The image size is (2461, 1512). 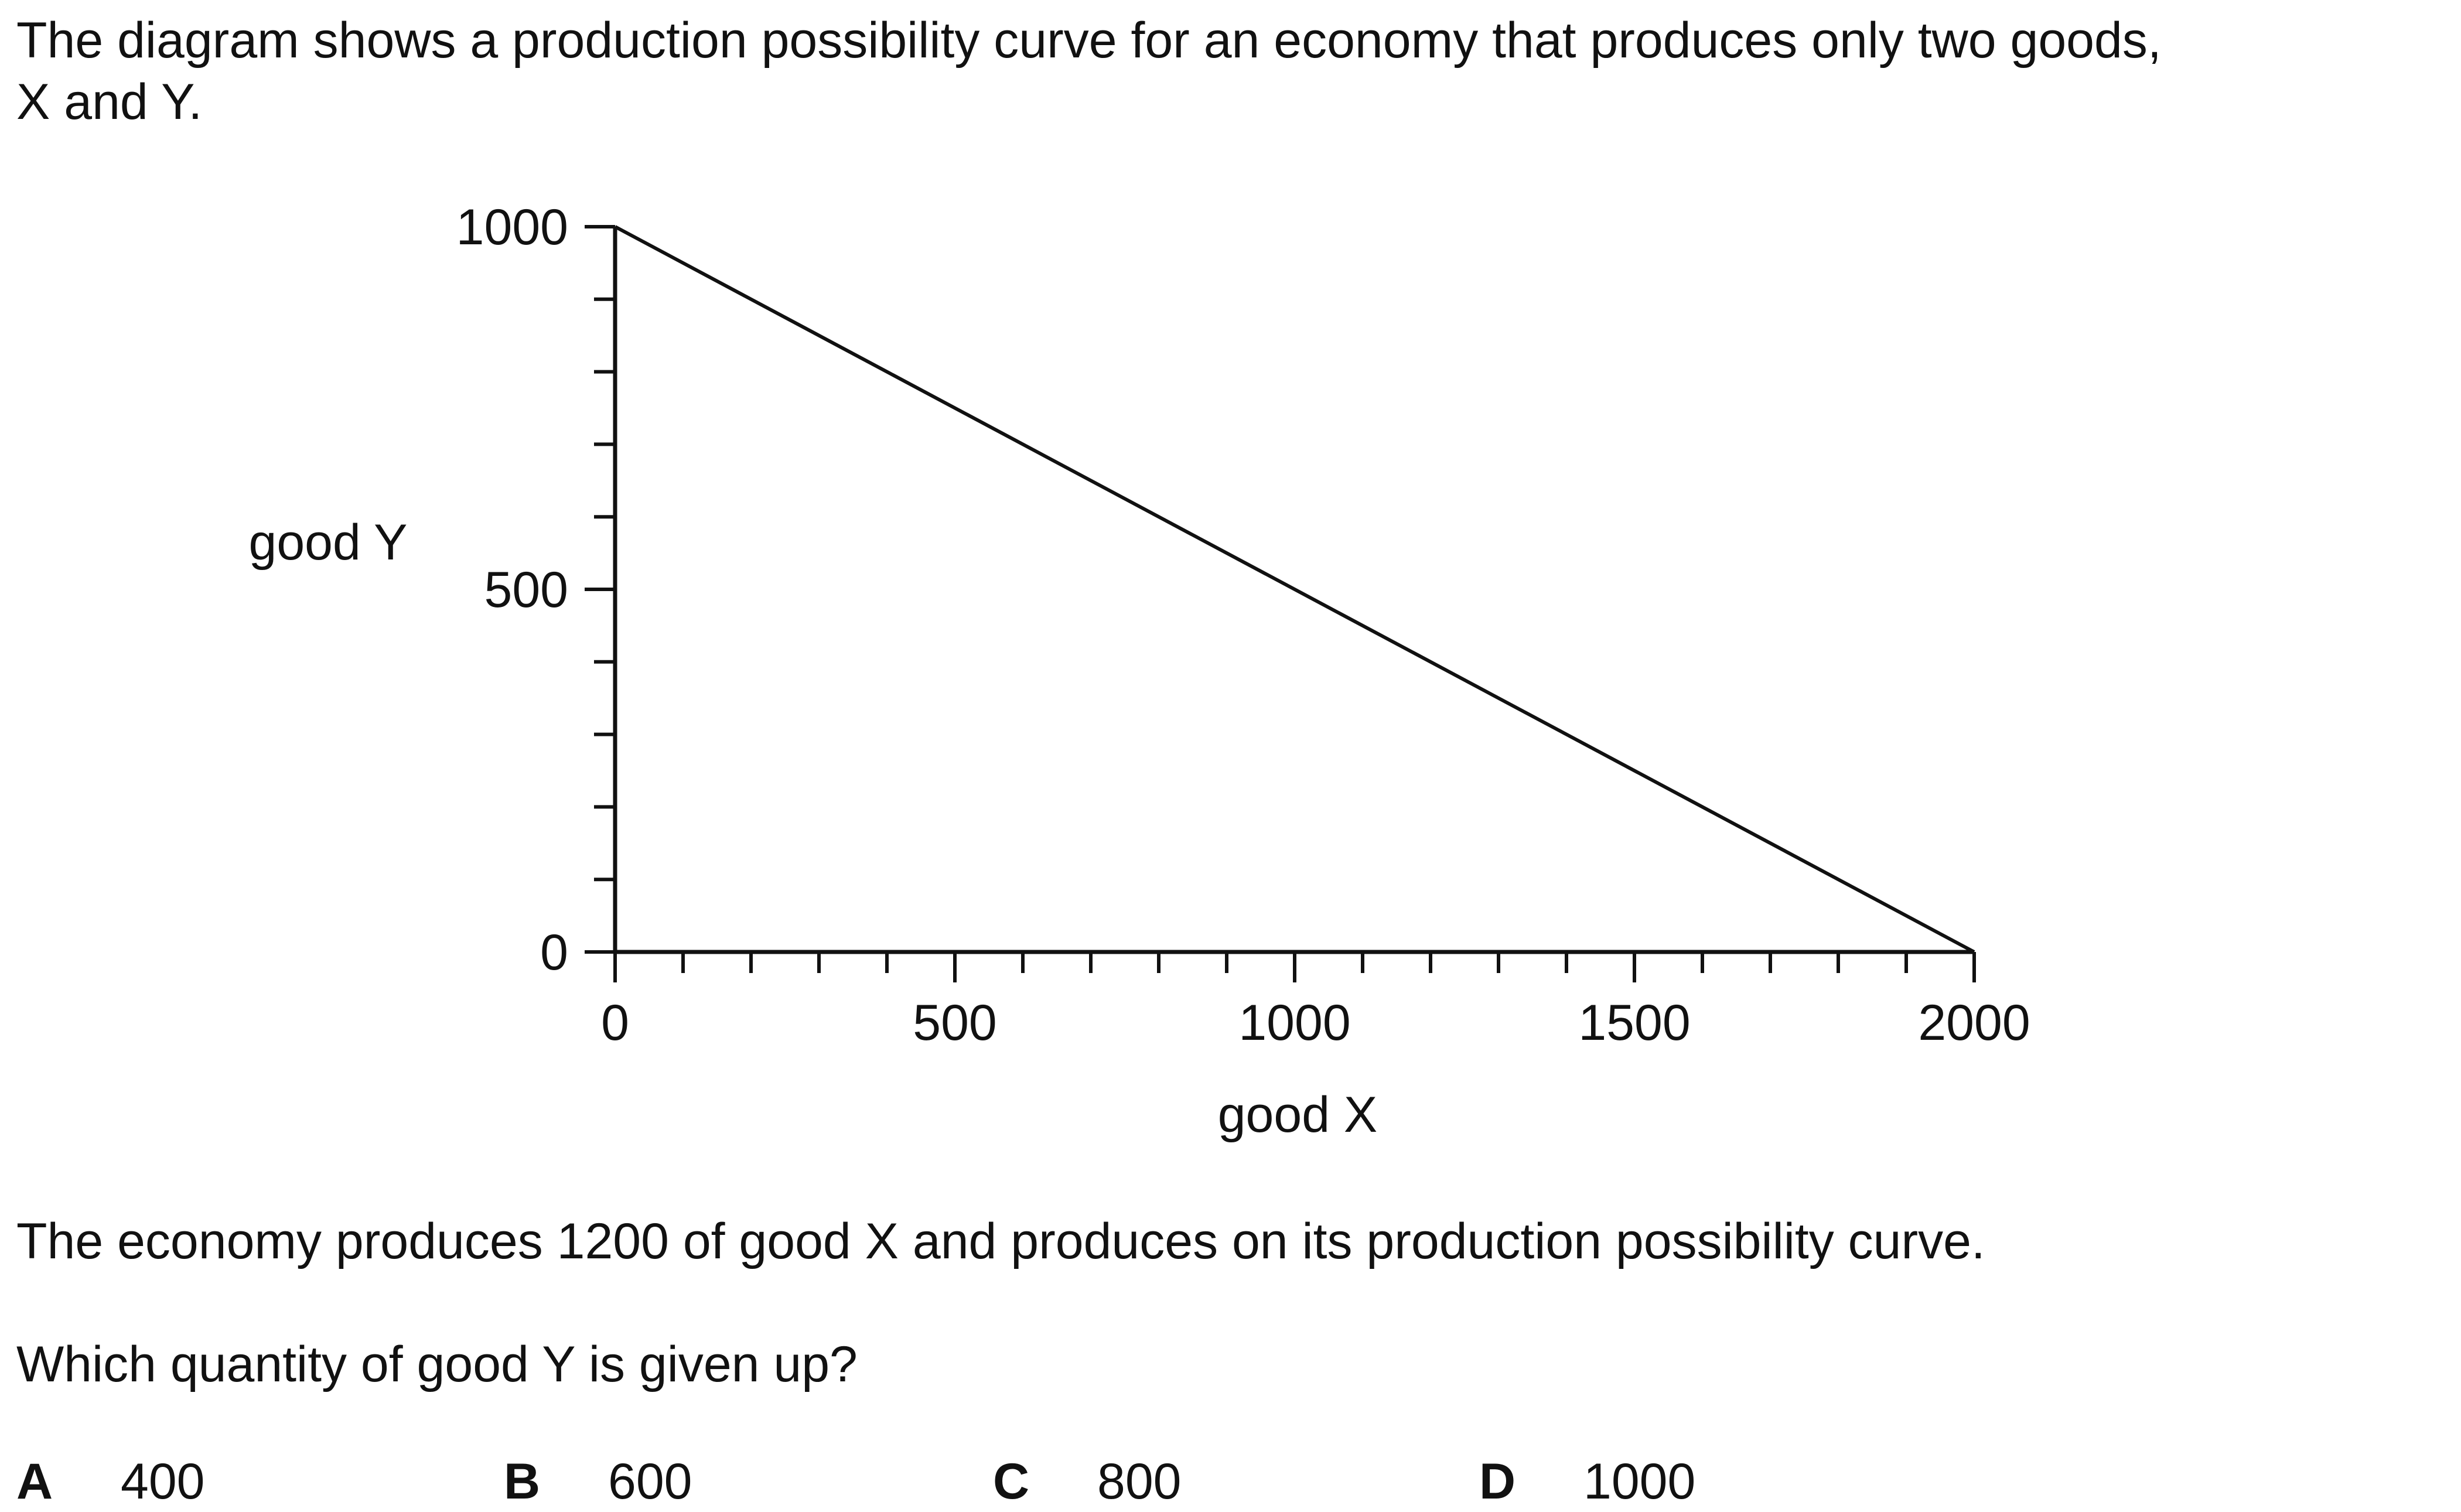 What do you see at coordinates (1139, 1481) in the screenshot?
I see `option-value: 800` at bounding box center [1139, 1481].